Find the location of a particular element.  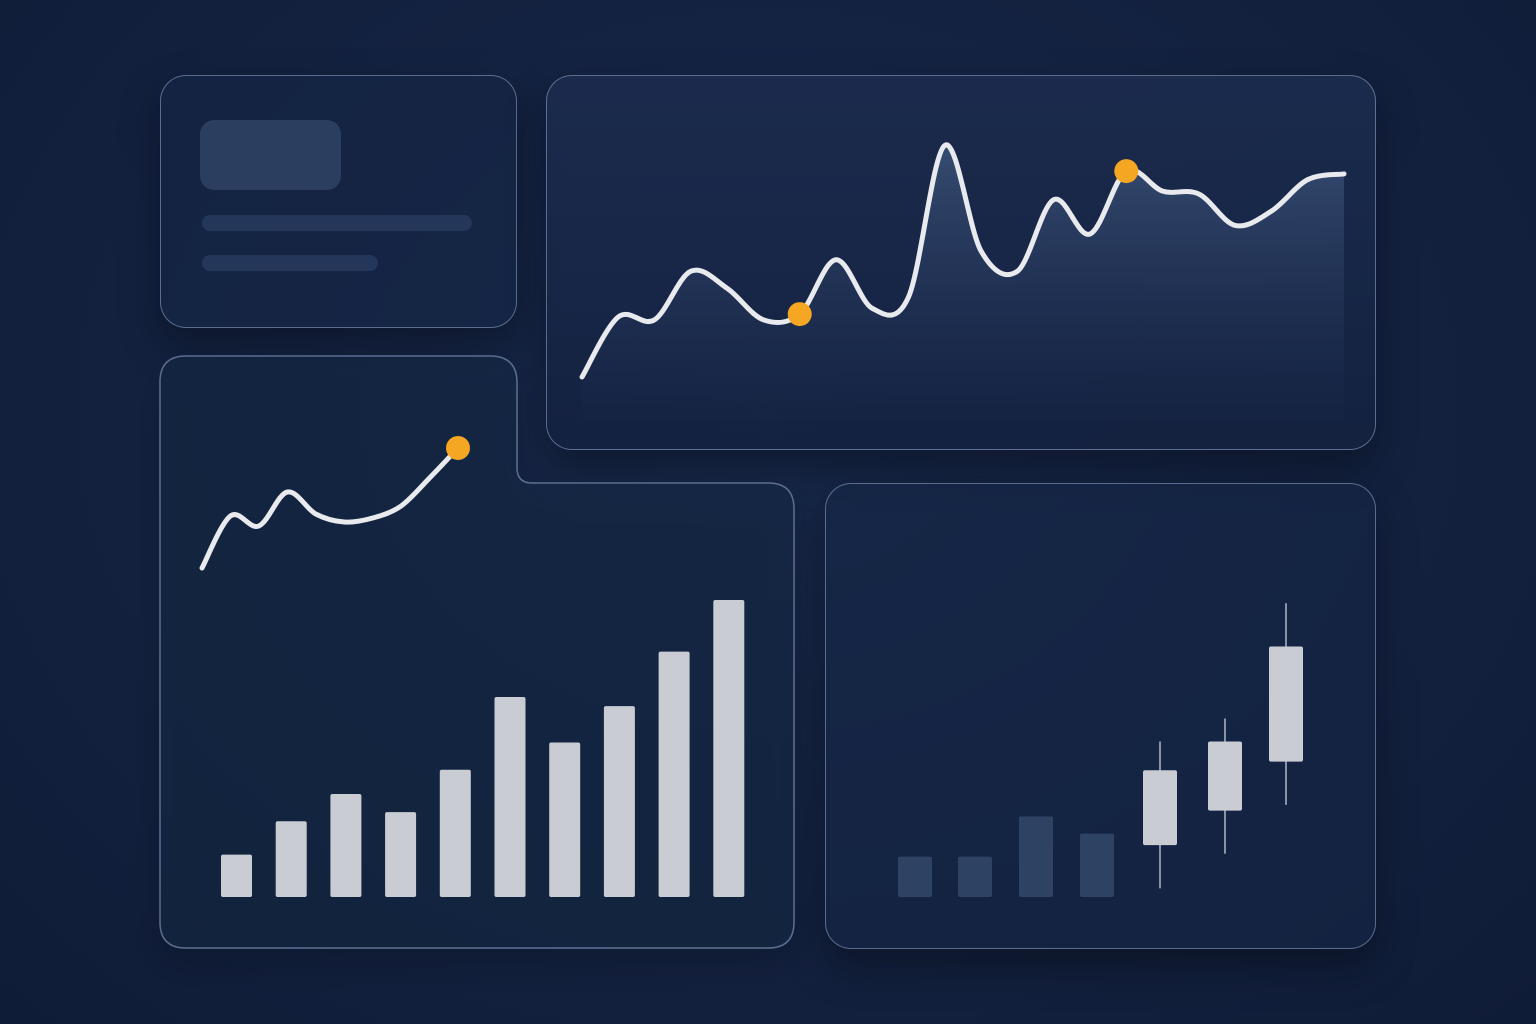

candlestick-chart is located at coordinates (1100, 750).